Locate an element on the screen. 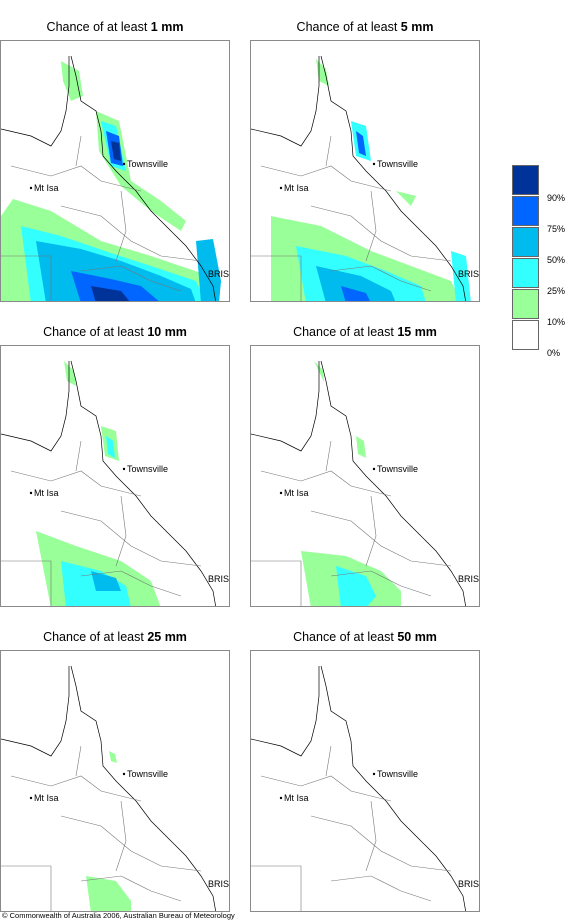 This screenshot has height=923, width=570. legend-label-0: 0% is located at coordinates (554, 353).